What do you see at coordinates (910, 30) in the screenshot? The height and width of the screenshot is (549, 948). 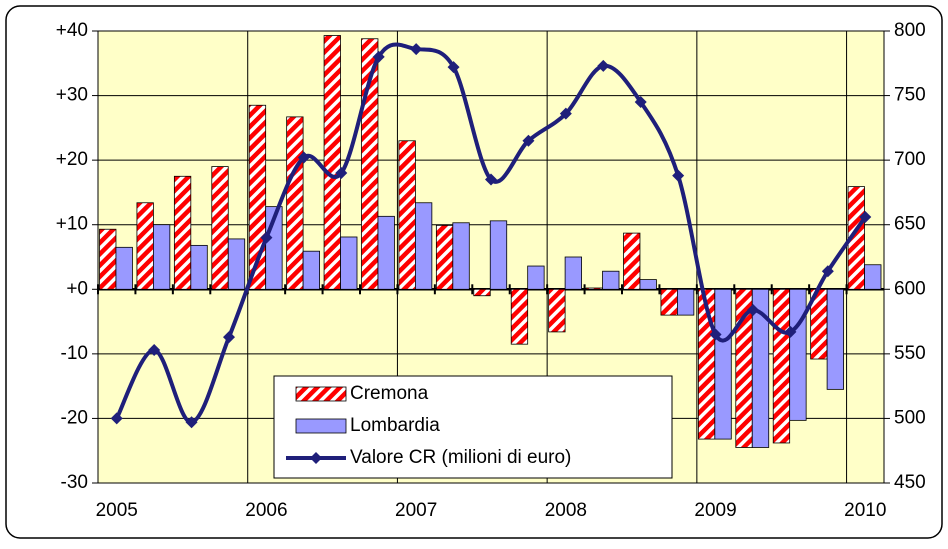 I see `y2-tick-label: 800` at bounding box center [910, 30].